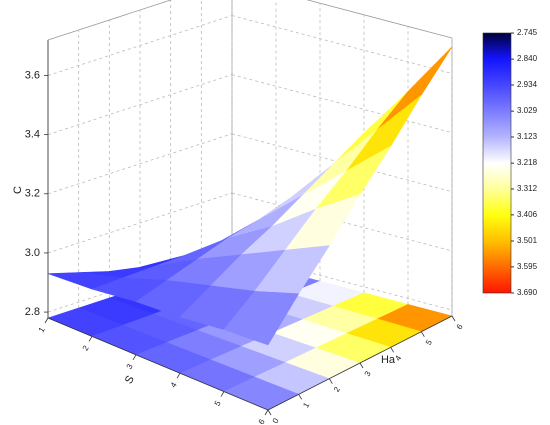  What do you see at coordinates (18, 190) in the screenshot?
I see `z-axis-title: C` at bounding box center [18, 190].